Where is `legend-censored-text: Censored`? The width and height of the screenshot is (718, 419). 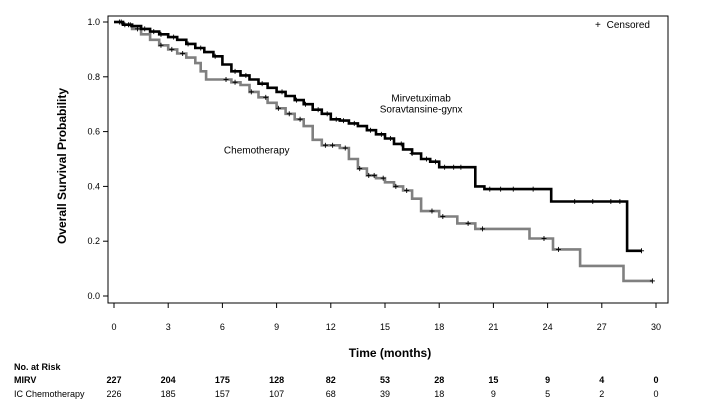
legend-censored-text: Censored is located at coordinates (628, 25).